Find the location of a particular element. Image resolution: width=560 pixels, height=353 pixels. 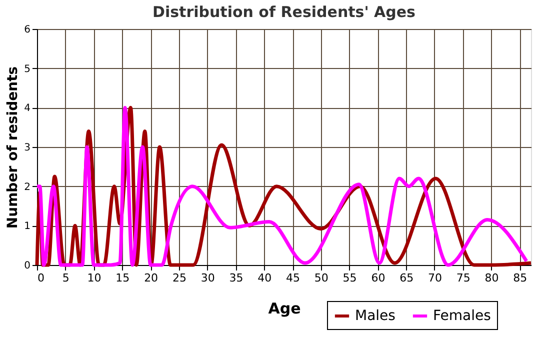

x-tick-label: 10 is located at coordinates (94, 278).